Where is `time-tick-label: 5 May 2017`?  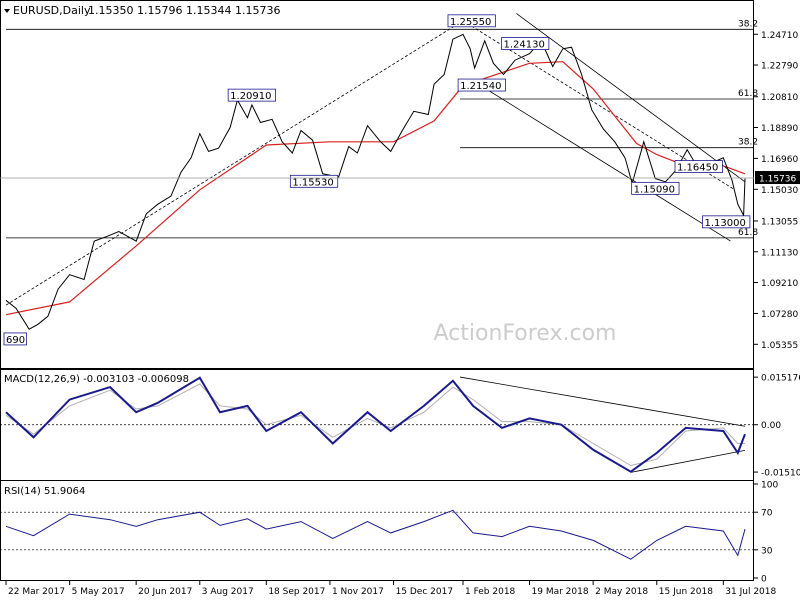
time-tick-label: 5 May 2017 is located at coordinates (98, 592).